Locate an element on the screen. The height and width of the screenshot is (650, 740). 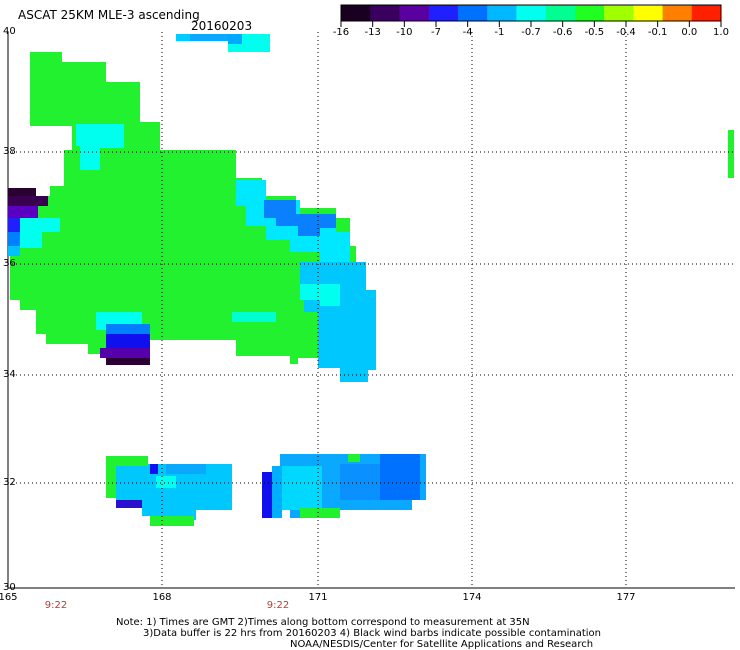
colorbar-label: 0.0 is located at coordinates (689, 32).